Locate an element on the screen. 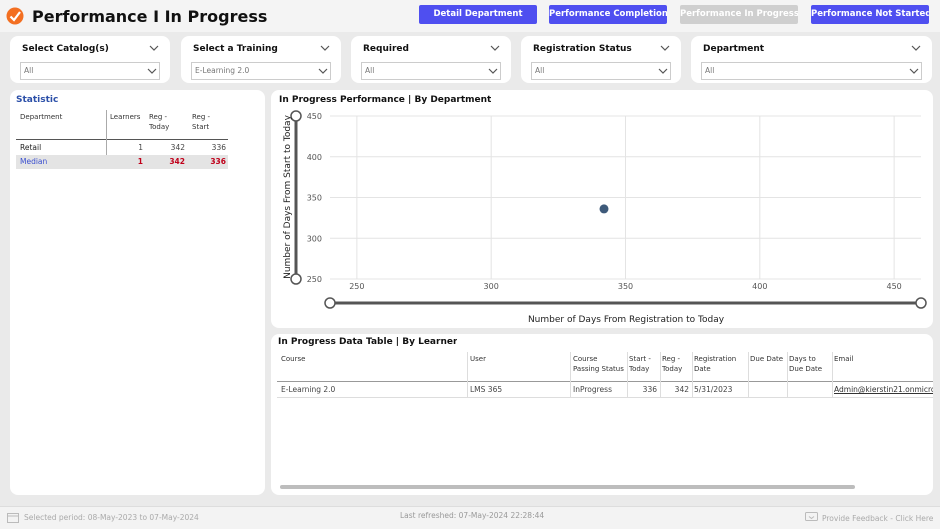 Image resolution: width=940 pixels, height=529 pixels. footer-refreshed: Last refreshed: 07-May-2024 22:28:44 is located at coordinates (472, 515).